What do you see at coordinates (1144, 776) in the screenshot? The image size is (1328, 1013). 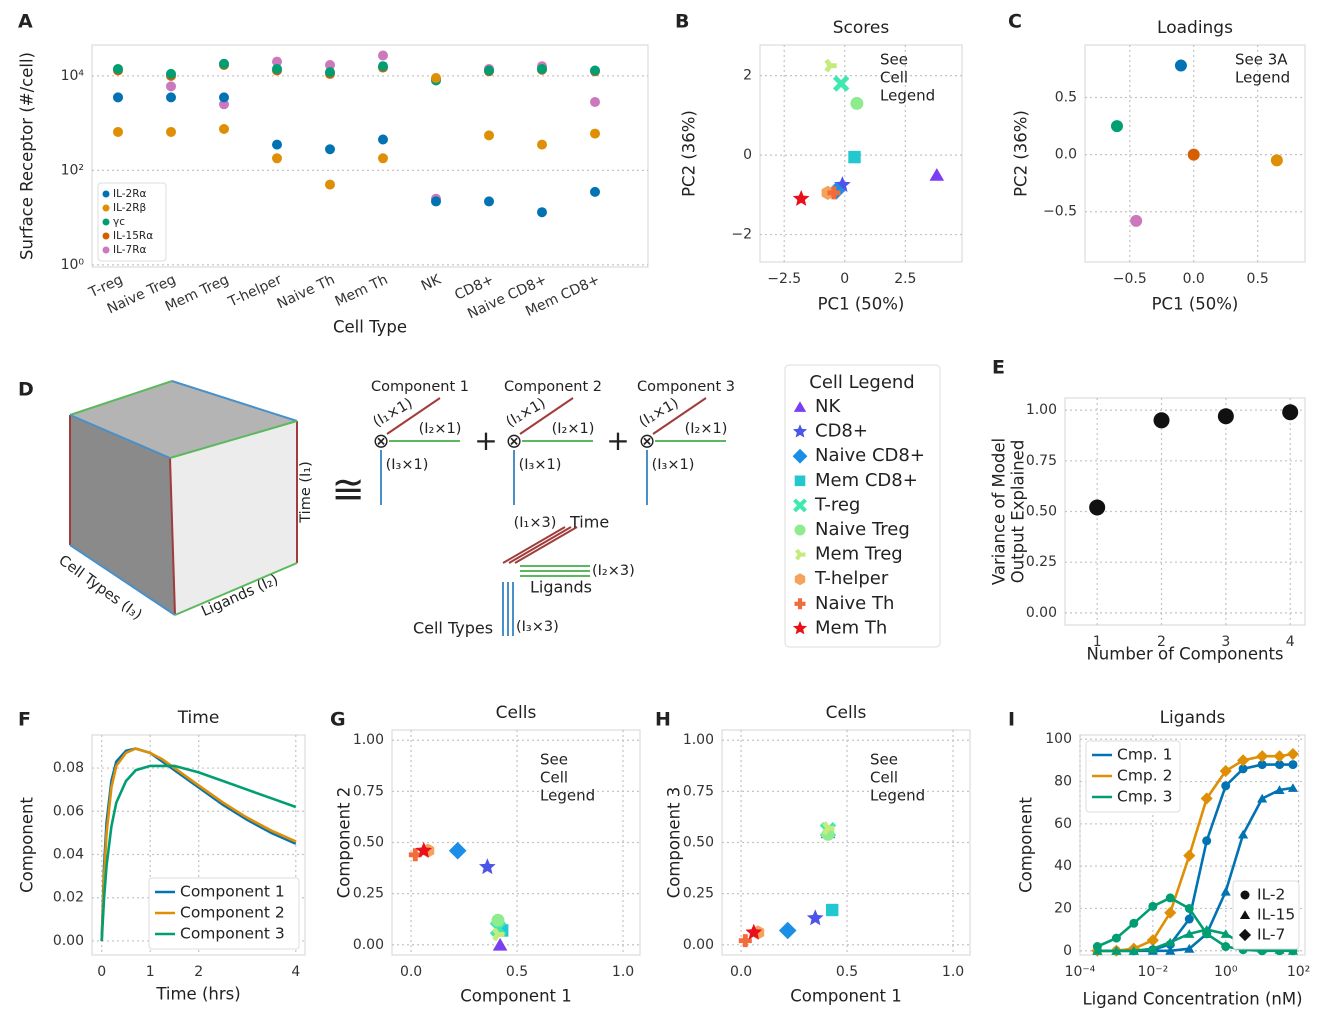 I see `legend-label: Cmp. 2` at bounding box center [1144, 776].